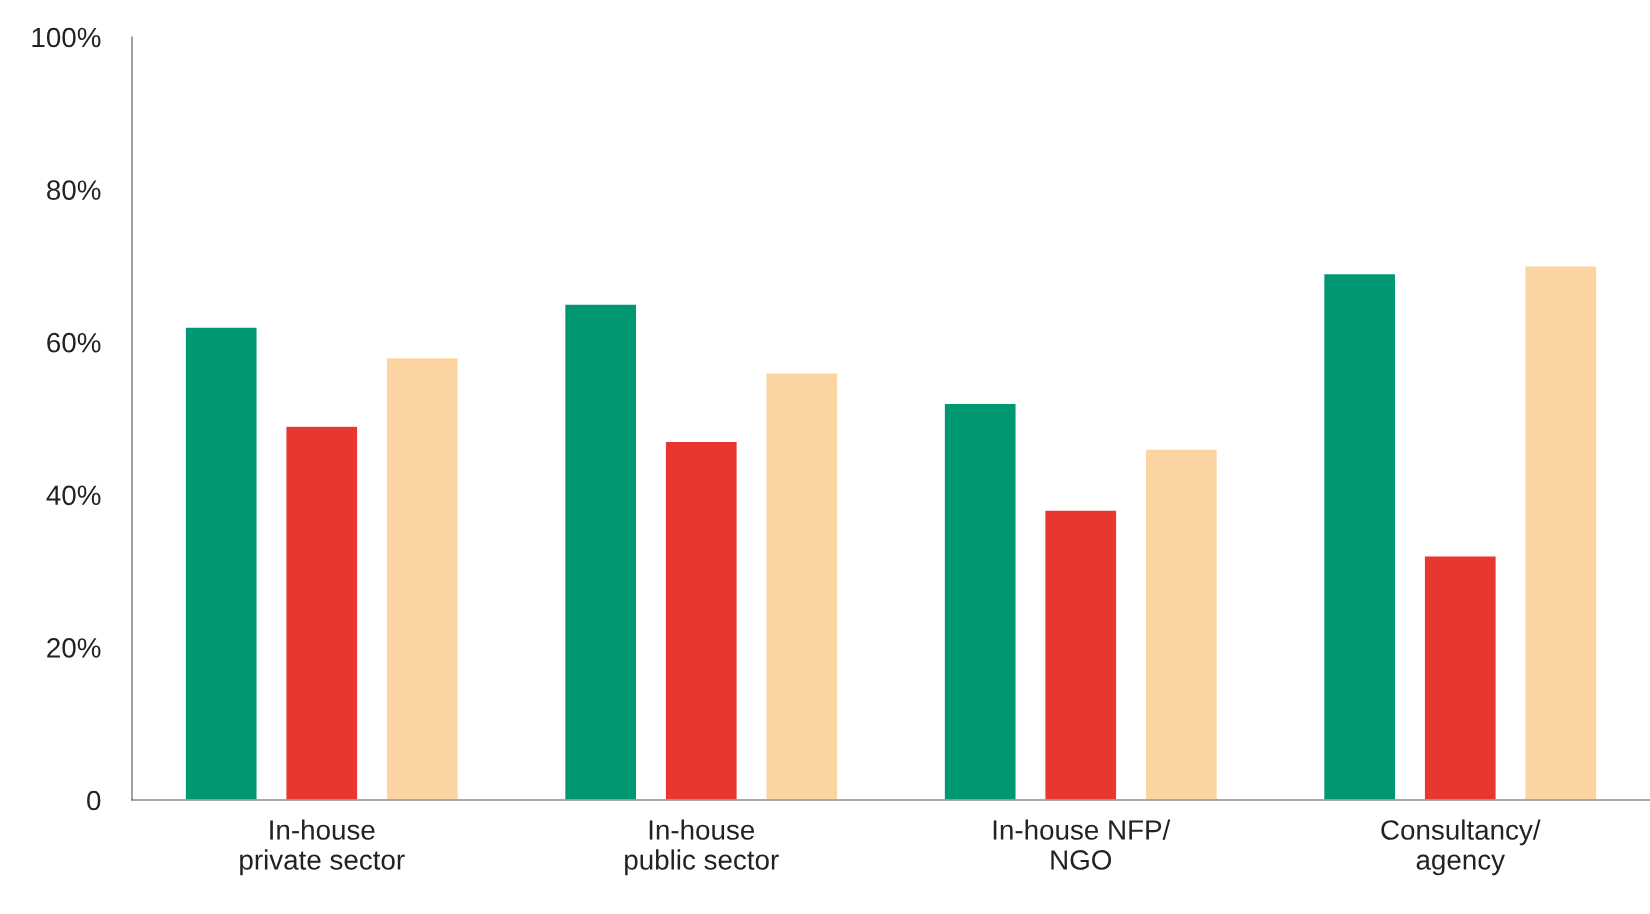 Image resolution: width=1650 pixels, height=914 pixels. Describe the element at coordinates (74, 342) in the screenshot. I see `y-tick-label: 60%` at that location.